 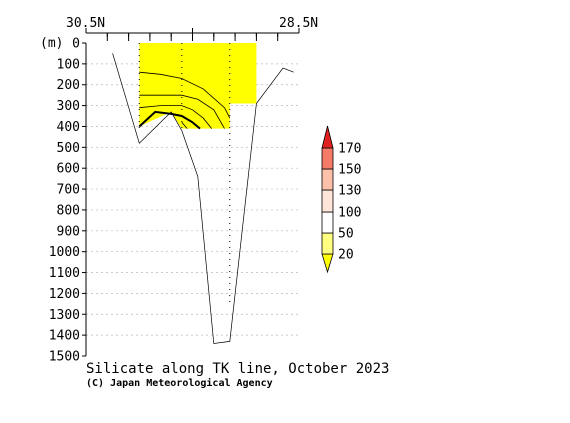 What do you see at coordinates (327, 263) in the screenshot?
I see `colorbar-bottom-tip` at bounding box center [327, 263].